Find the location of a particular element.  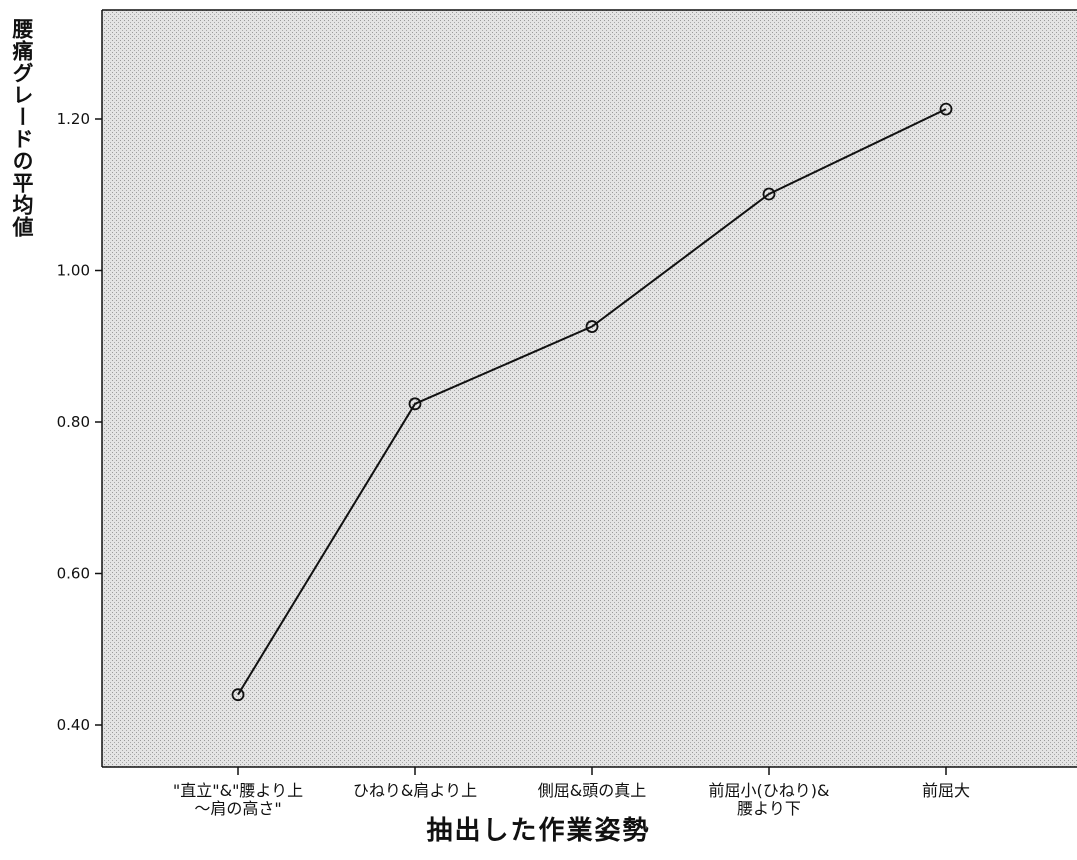

x-tick-label: 前屈大 is located at coordinates (946, 790).